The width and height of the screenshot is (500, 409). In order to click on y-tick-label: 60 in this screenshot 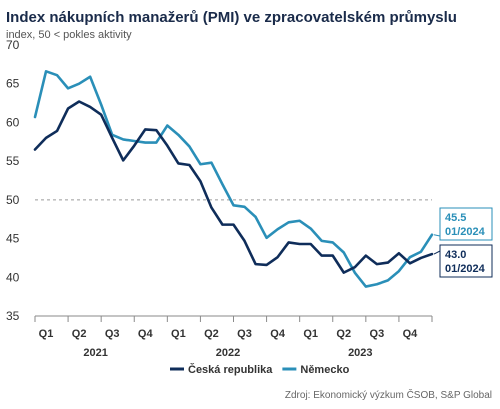, I will do `click(13, 122)`.